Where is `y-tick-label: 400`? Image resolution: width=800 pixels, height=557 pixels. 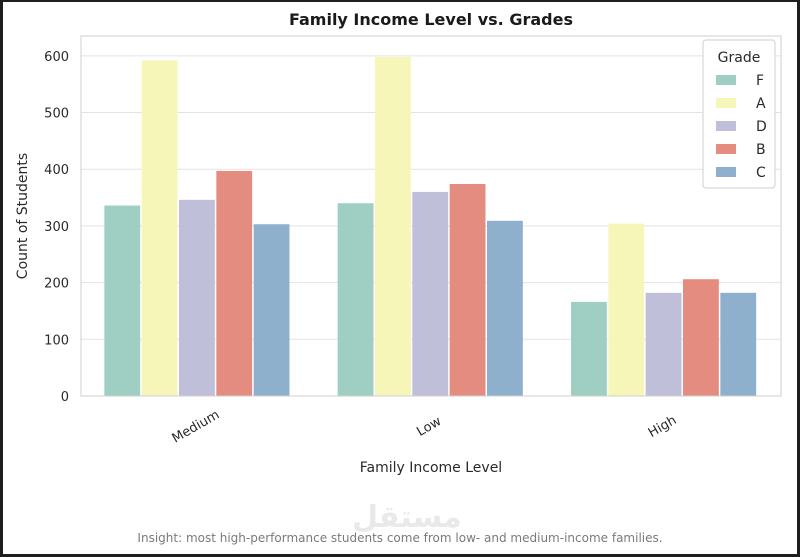 y-tick-label: 400 is located at coordinates (56, 170).